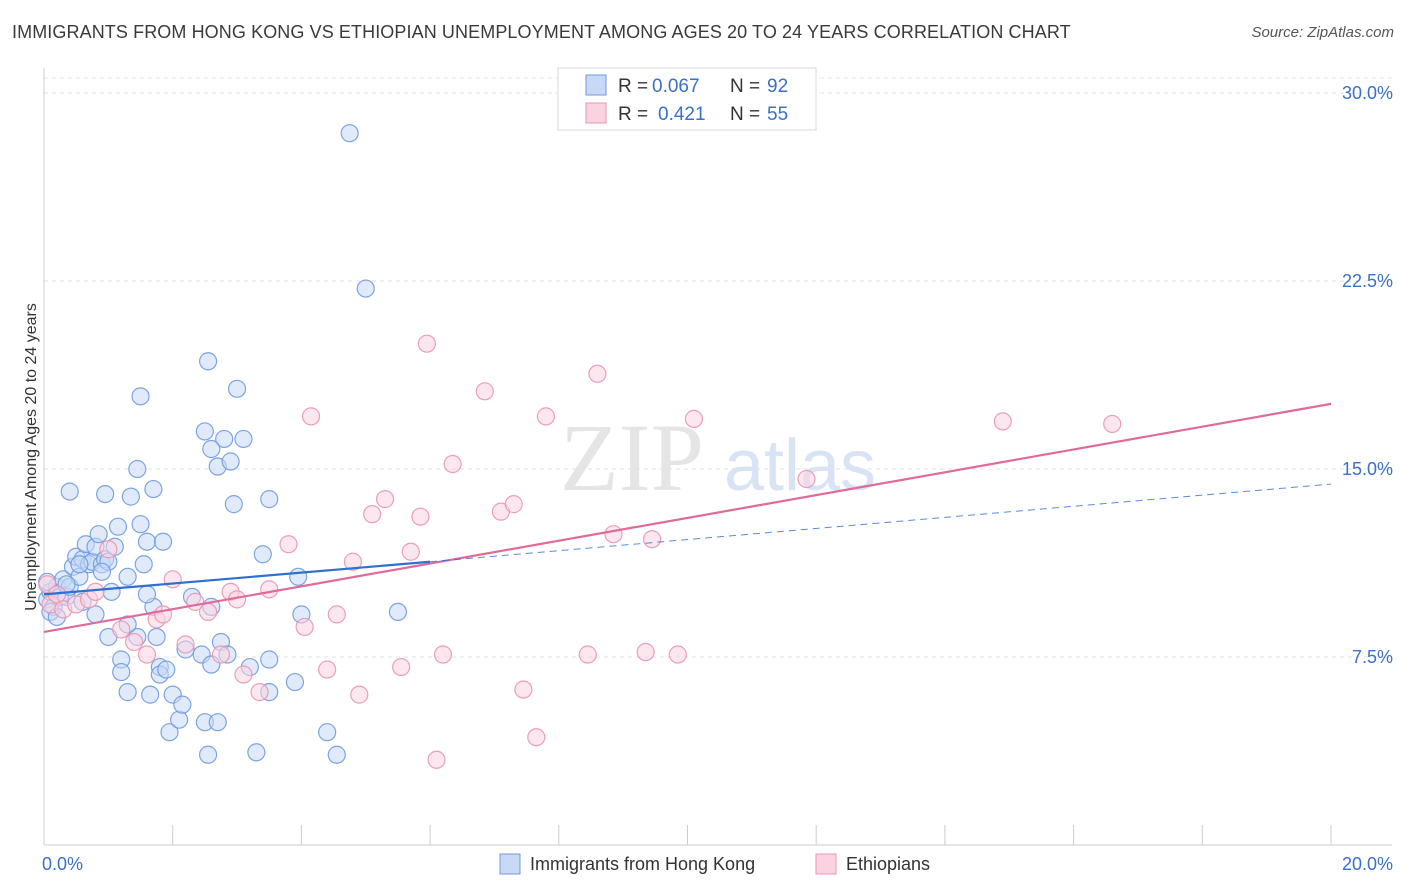 This screenshot has height=892, width=1406. Describe the element at coordinates (745, 114) in the screenshot. I see `legend-n-label-eth: N =` at that location.